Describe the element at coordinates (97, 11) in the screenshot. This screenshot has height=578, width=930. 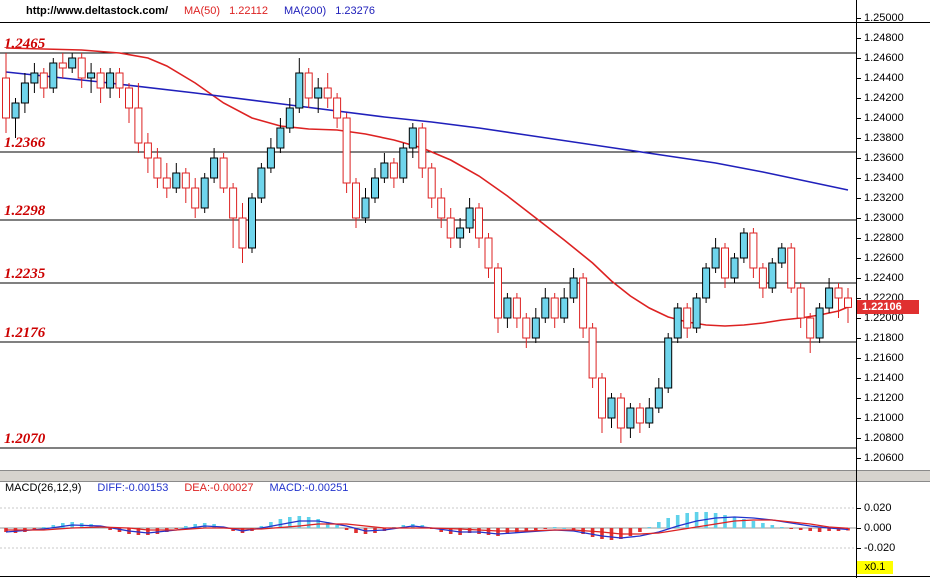
I see `source-url: http://www.deltastock.com/` at that location.